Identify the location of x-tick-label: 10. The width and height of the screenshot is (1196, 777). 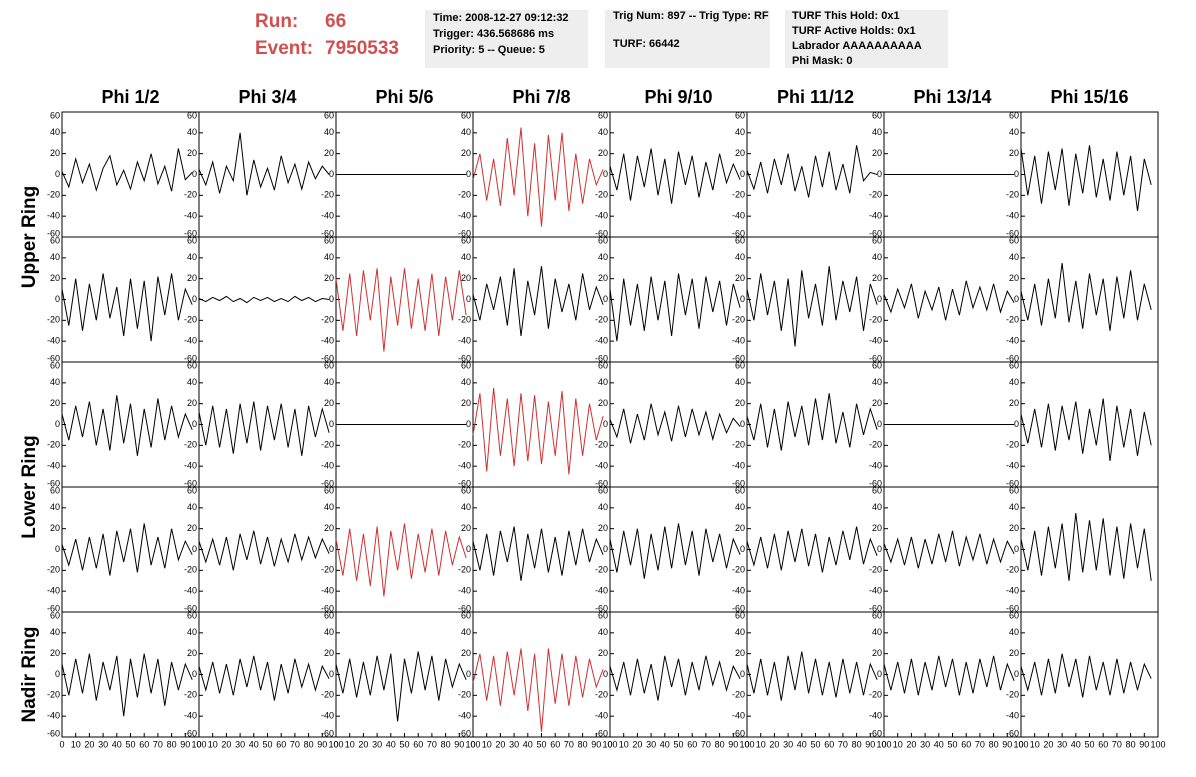
(624, 744).